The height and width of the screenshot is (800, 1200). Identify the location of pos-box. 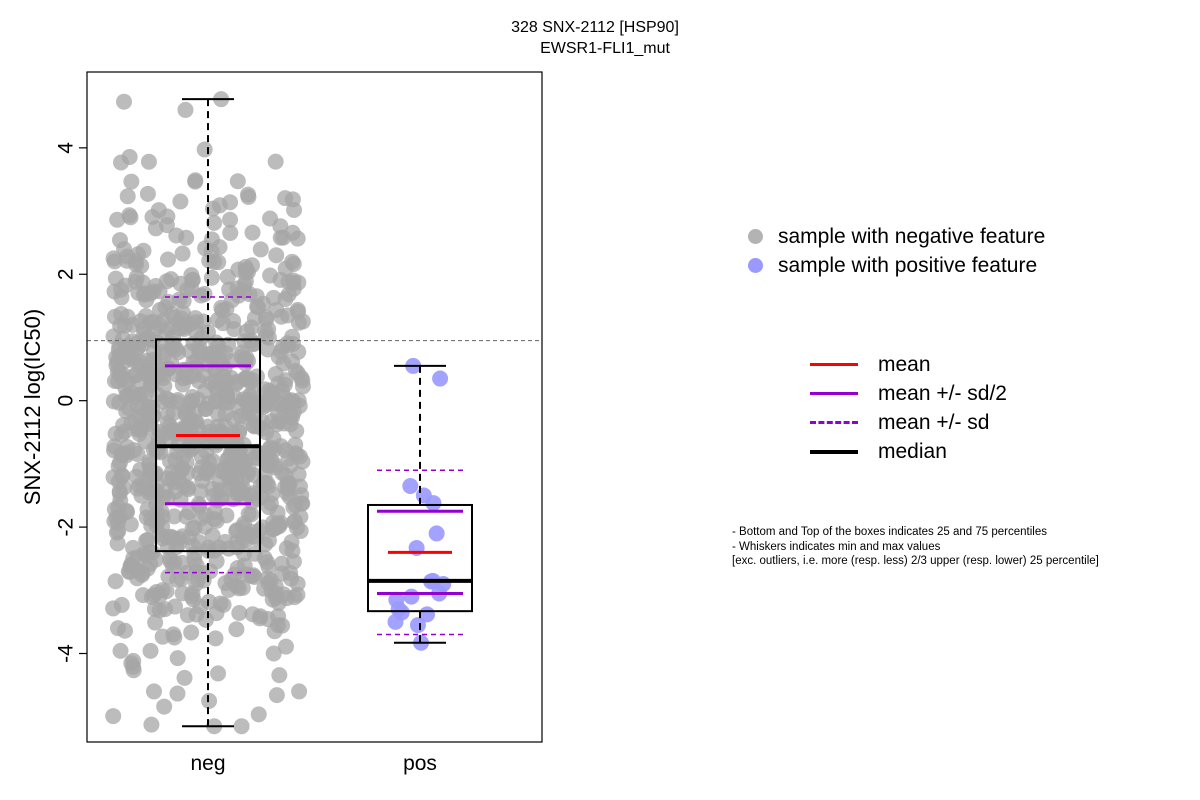
(420, 558).